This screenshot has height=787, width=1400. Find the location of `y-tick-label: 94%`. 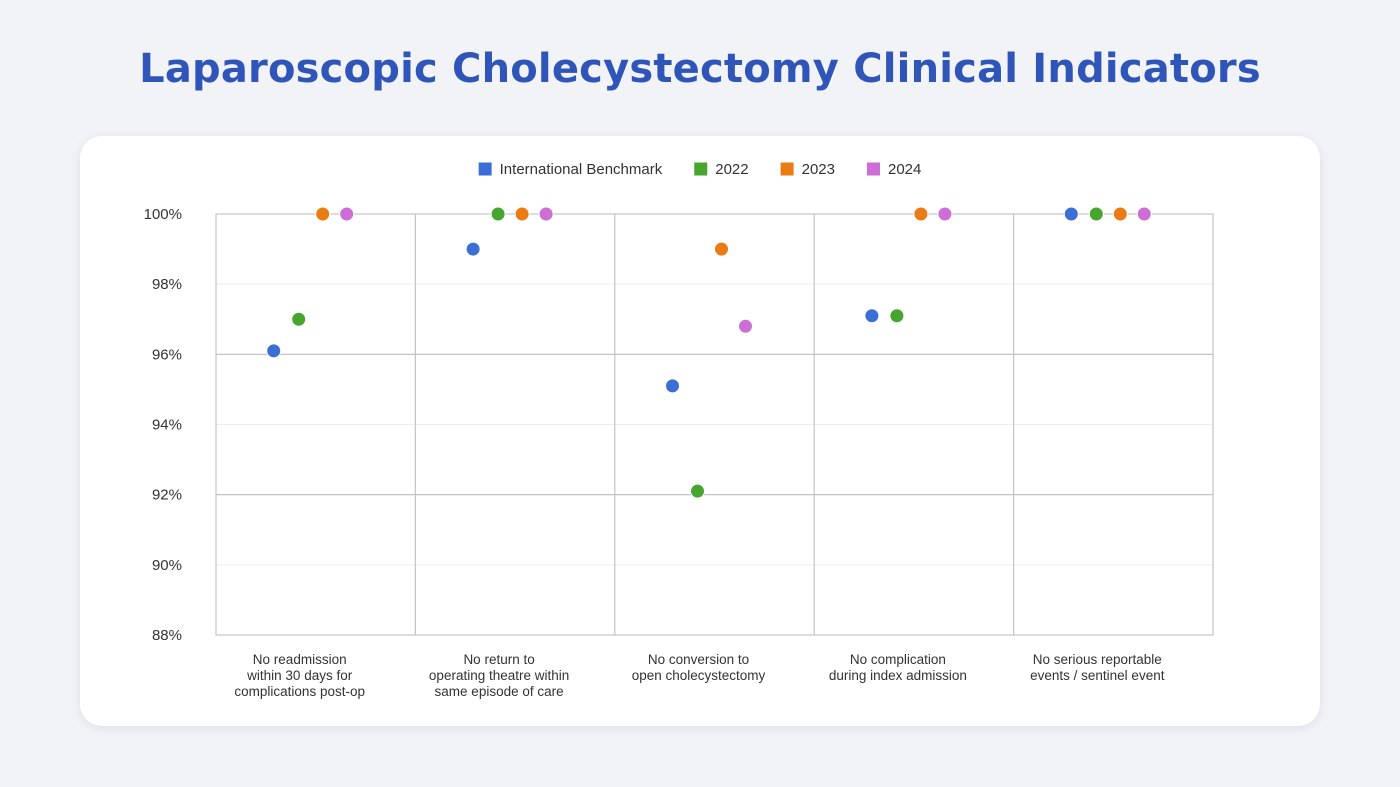

y-tick-label: 94% is located at coordinates (167, 425).